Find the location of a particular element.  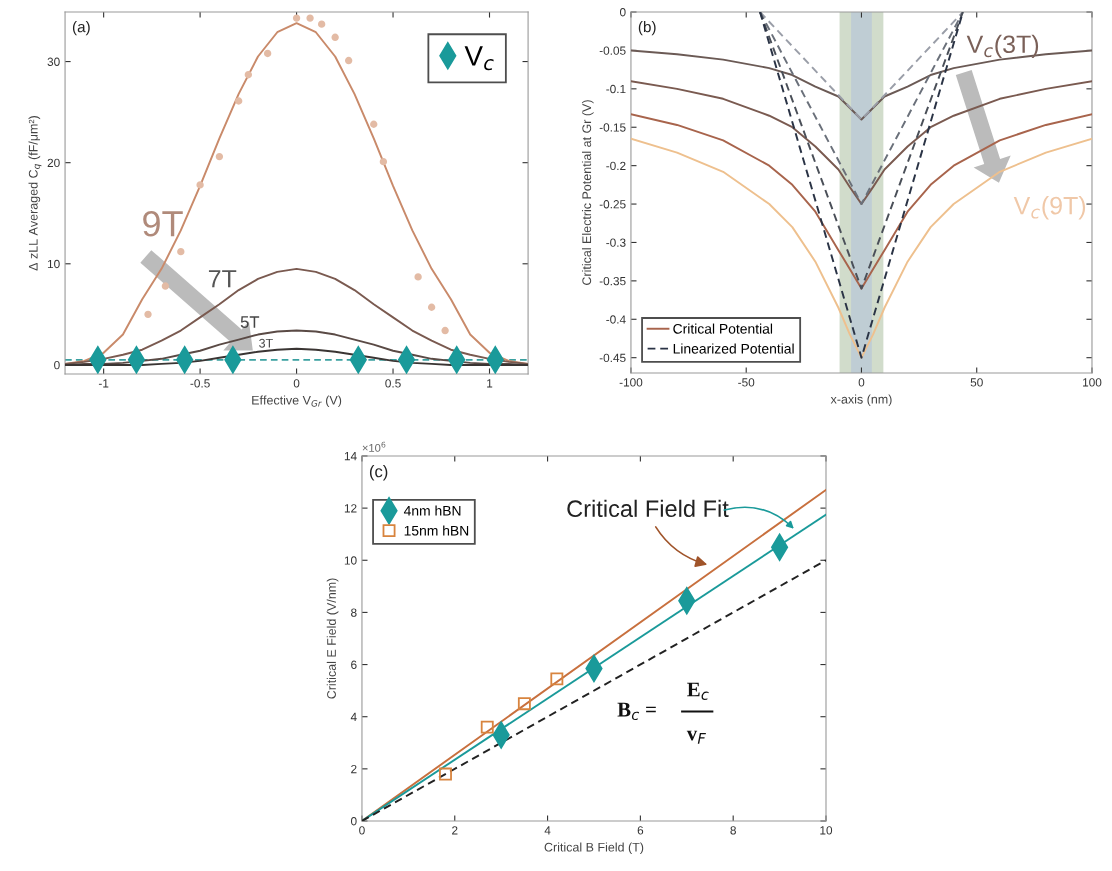

annotation: (b) is located at coordinates (647, 28).